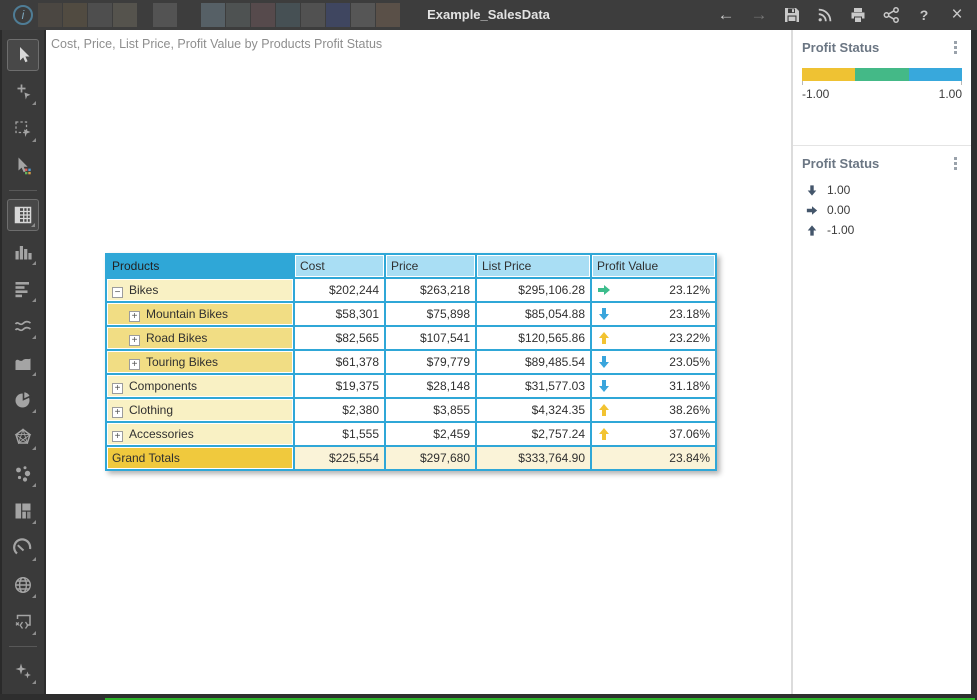  I want to click on profit-cell: 23.22%, so click(653, 338).